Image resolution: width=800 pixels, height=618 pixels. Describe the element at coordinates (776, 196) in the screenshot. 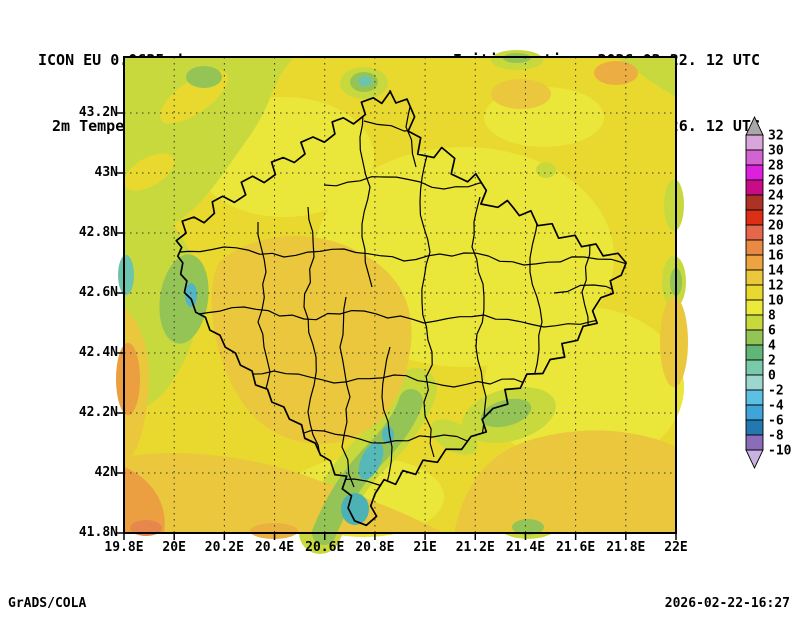

I see `colorbar-level-label: 24` at that location.